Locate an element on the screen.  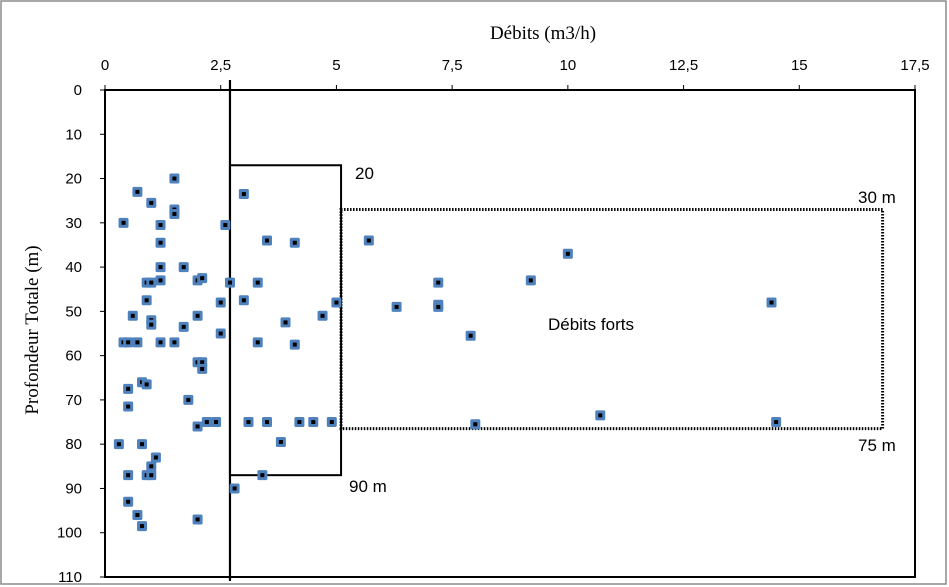
y-tick-label: 110 is located at coordinates (70, 577).